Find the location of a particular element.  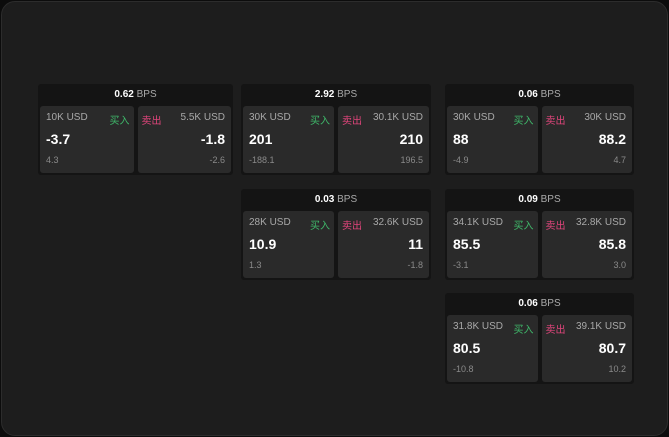

sell-price: 11 is located at coordinates (415, 244).